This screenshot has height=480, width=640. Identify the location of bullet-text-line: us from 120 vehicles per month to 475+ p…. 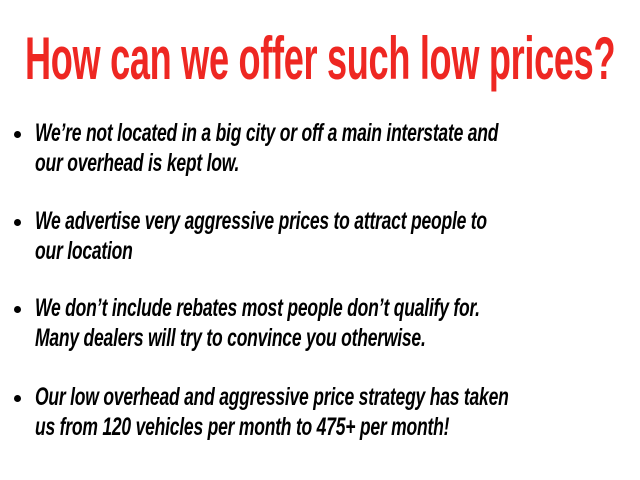
(242, 427).